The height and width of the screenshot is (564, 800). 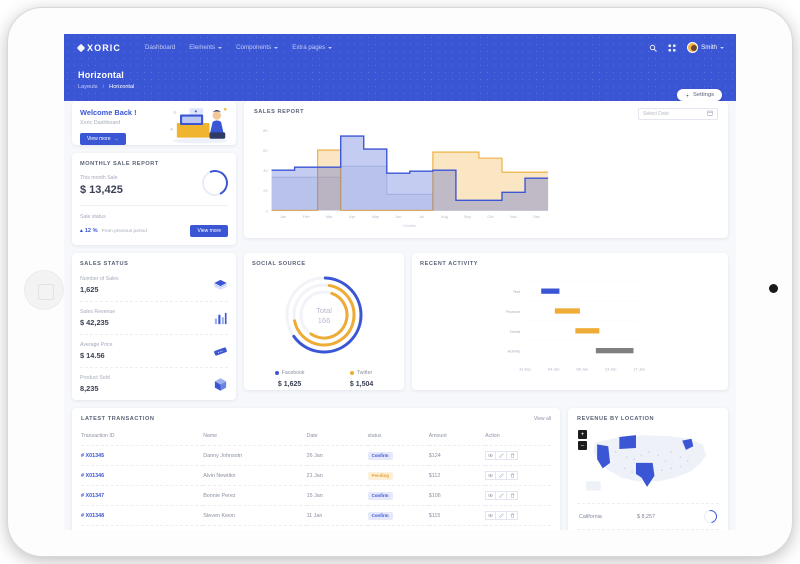 What do you see at coordinates (337, 455) in the screenshot?
I see `cell-date: 26 Jan` at bounding box center [337, 455].